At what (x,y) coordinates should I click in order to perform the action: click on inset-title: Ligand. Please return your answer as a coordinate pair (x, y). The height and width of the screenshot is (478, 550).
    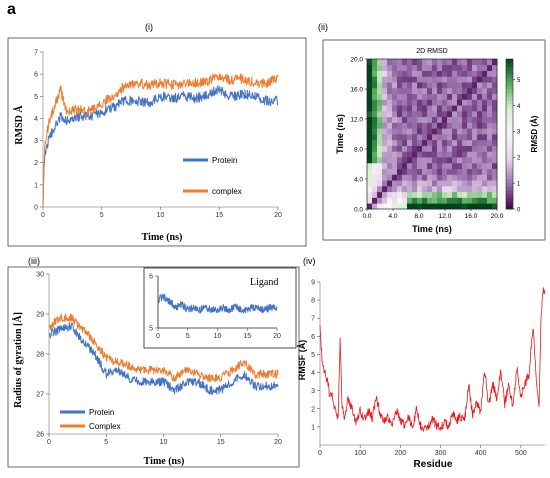
    Looking at the image, I should click on (264, 282).